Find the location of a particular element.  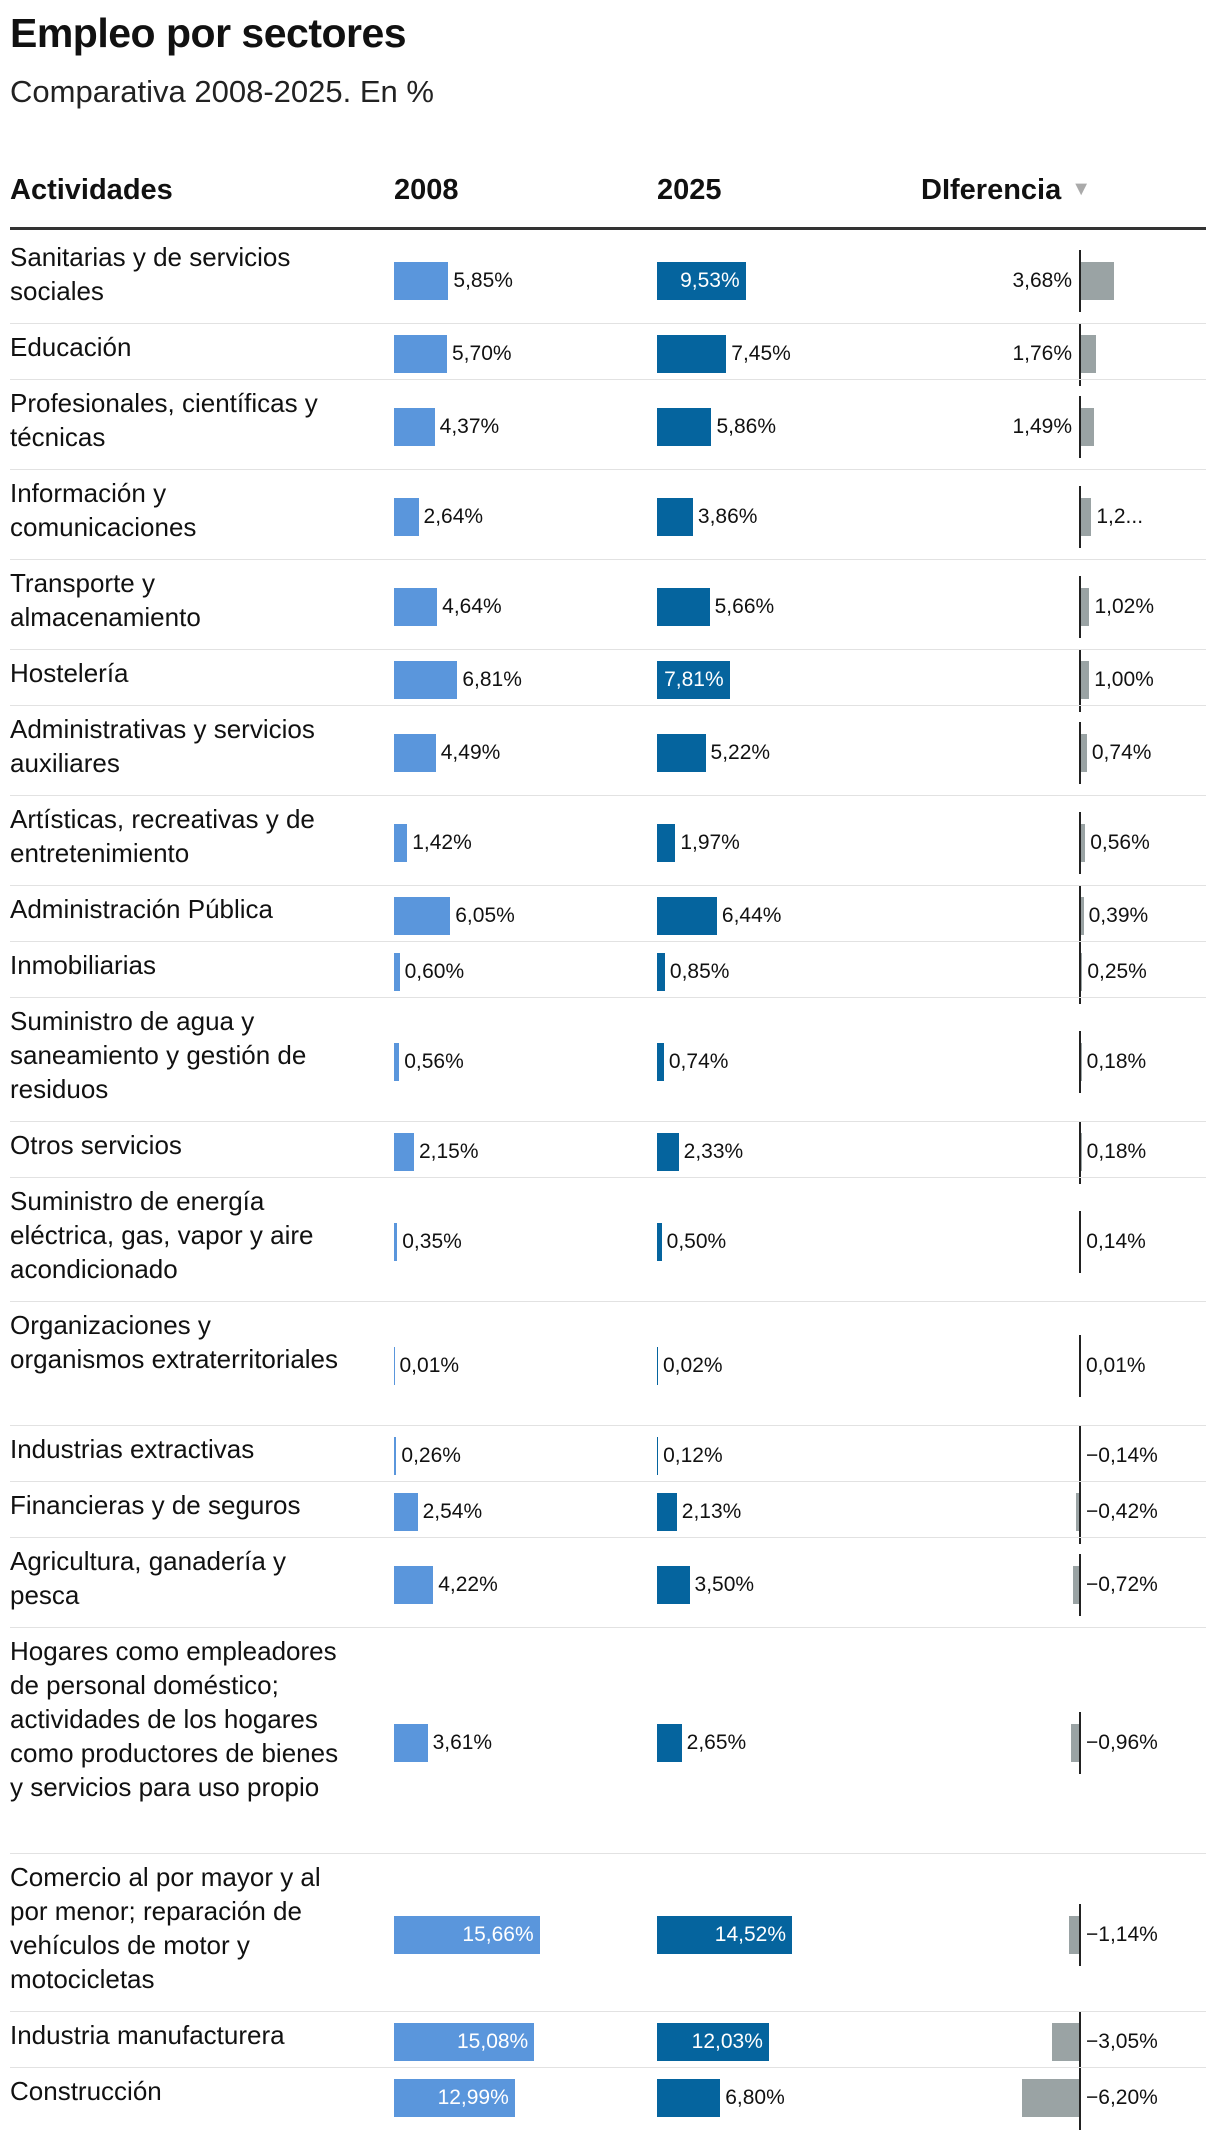

value-difference: −1,14% is located at coordinates (1122, 1934).